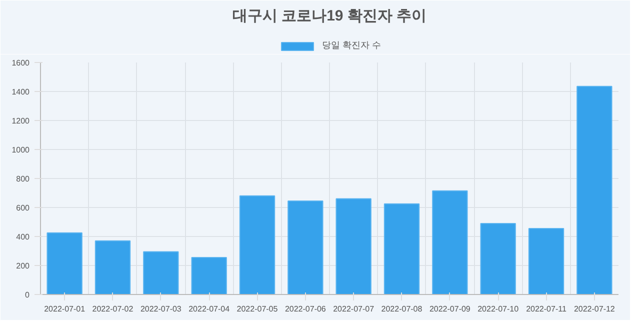 The width and height of the screenshot is (640, 332). Describe the element at coordinates (329, 16) in the screenshot. I see `chart-title: 대구시 코로나19 확진자 추이` at that location.